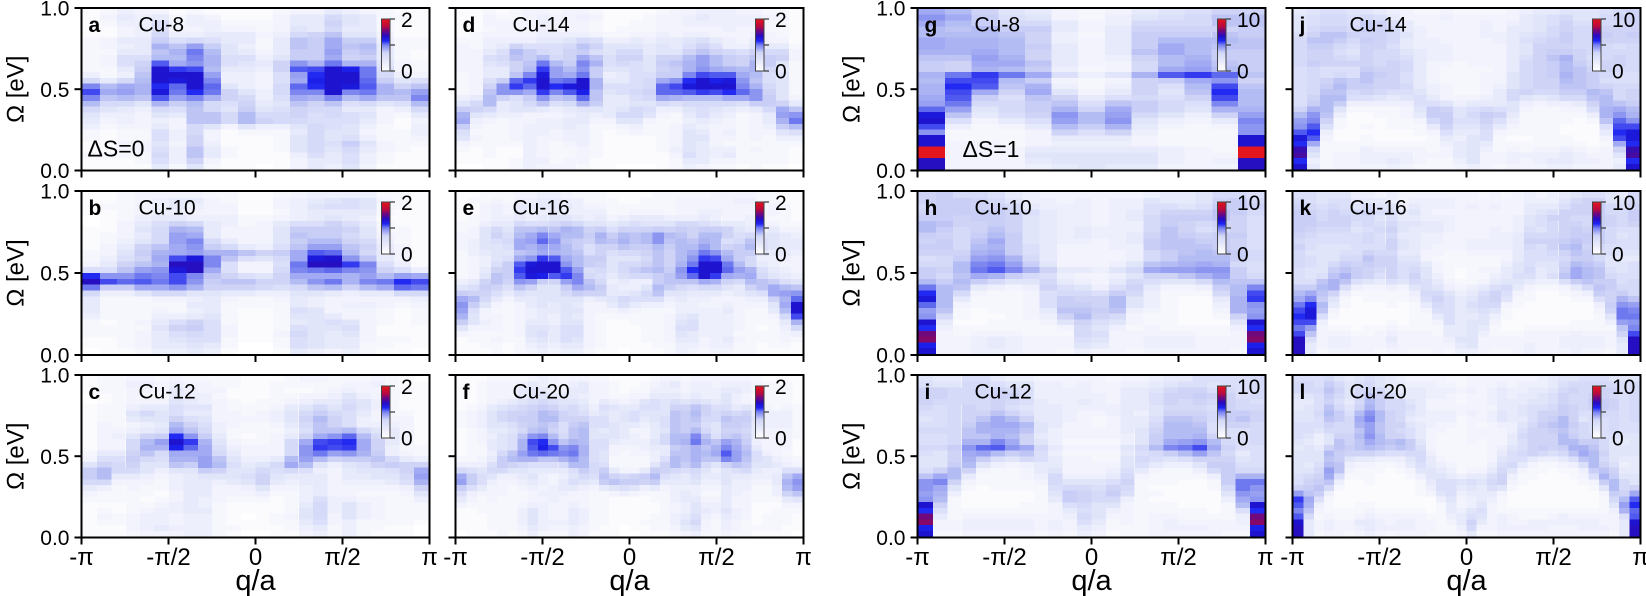 Image resolution: width=1646 pixels, height=596 pixels. What do you see at coordinates (991, 149) in the screenshot?
I see `svg-text: ΔS=1` at bounding box center [991, 149].